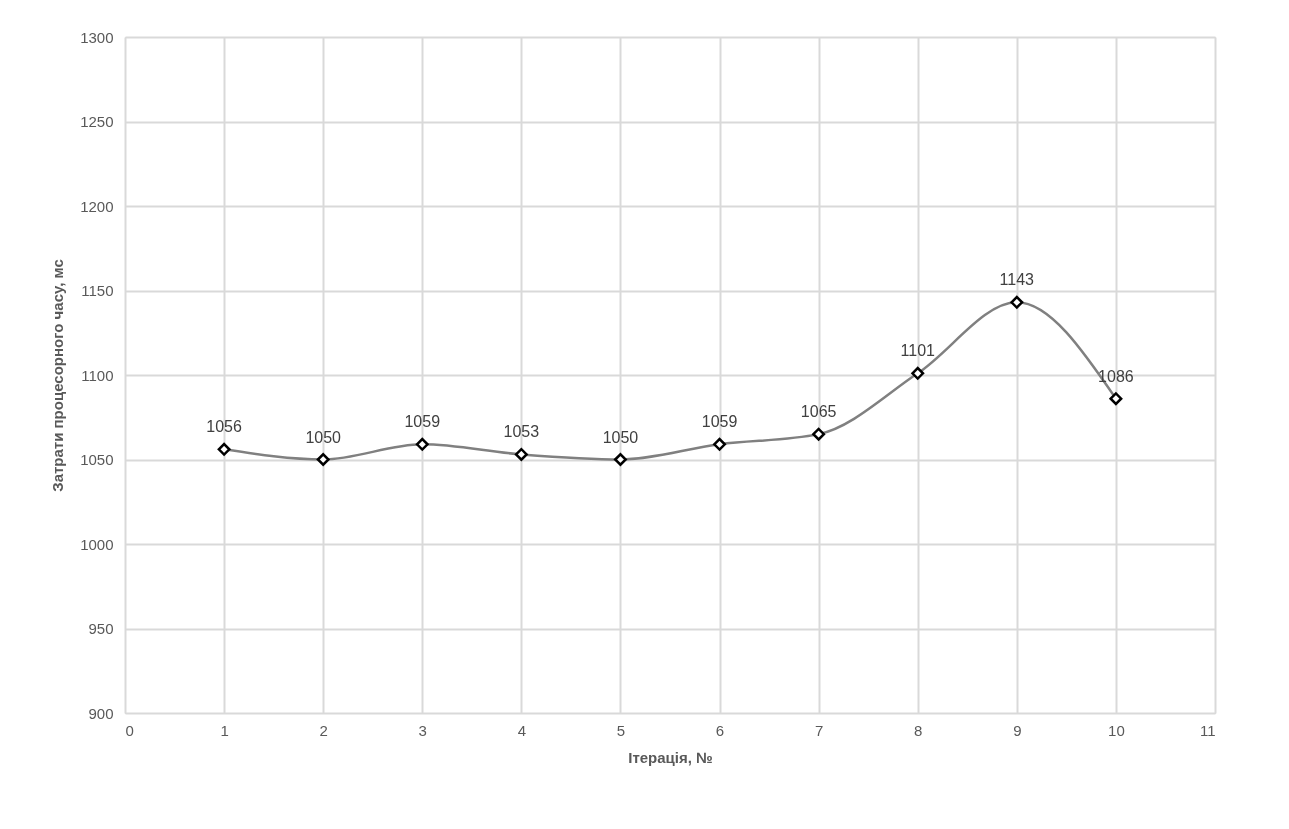 This screenshot has height=829, width=1289. What do you see at coordinates (224, 427) in the screenshot?
I see `data-label: 1056` at bounding box center [224, 427].